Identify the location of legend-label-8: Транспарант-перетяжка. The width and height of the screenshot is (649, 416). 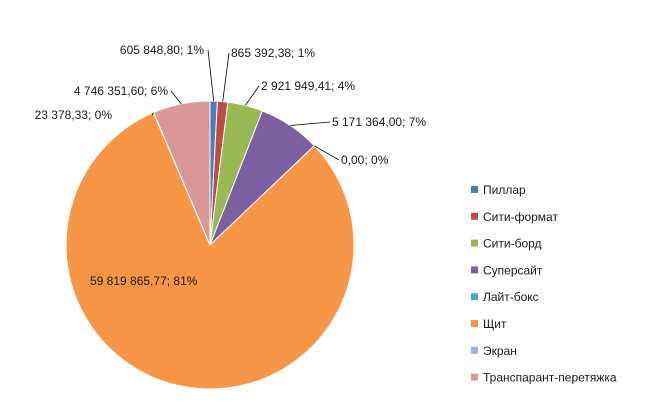
(550, 378).